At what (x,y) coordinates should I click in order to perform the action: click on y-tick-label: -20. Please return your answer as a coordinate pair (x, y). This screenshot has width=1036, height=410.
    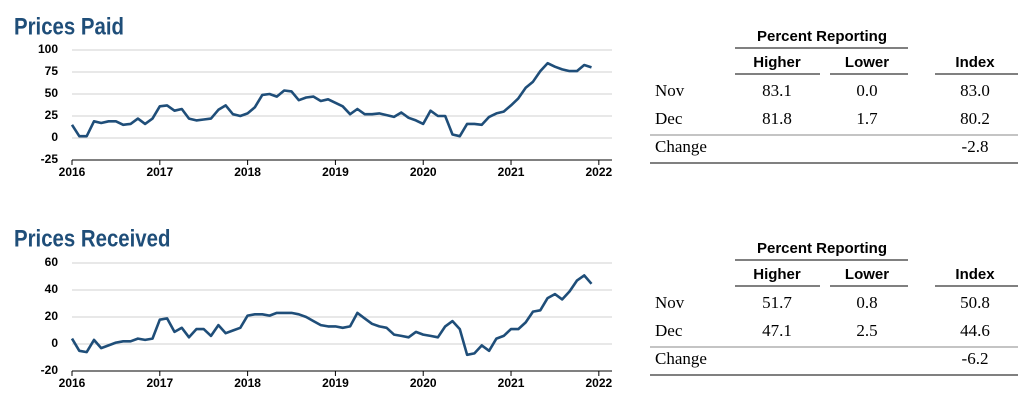
    Looking at the image, I should click on (50, 370).